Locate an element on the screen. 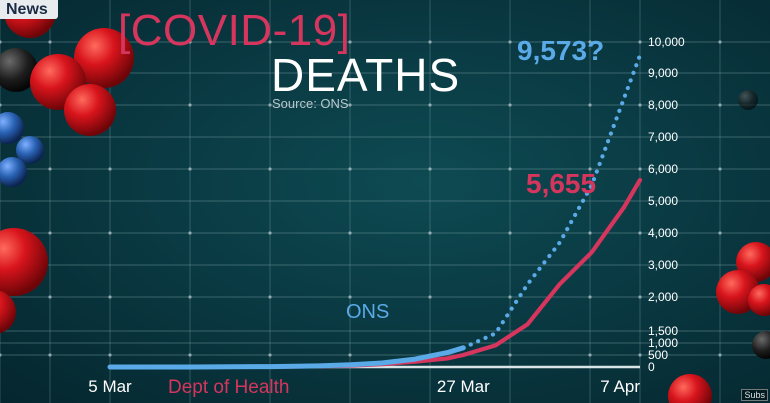  x-tick-label: 5 Mar is located at coordinates (110, 386).